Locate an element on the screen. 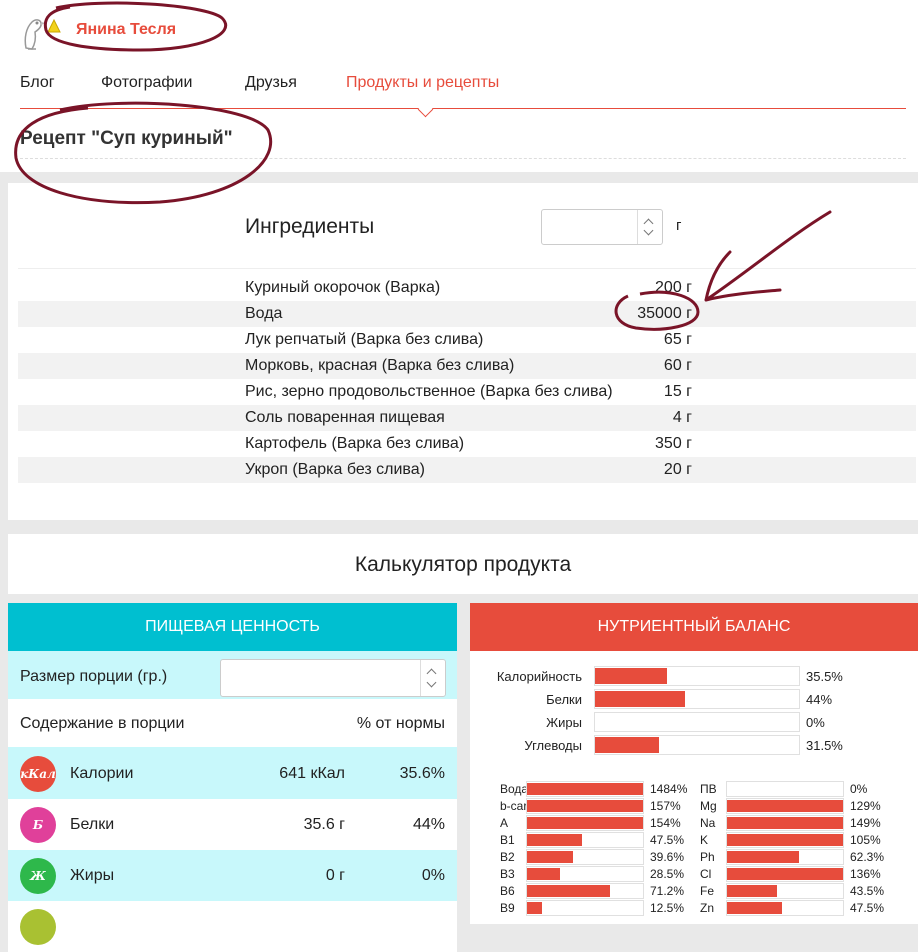 This screenshot has height=952, width=918. balance-bar-row: Углеводы 31.5% is located at coordinates (694, 745).